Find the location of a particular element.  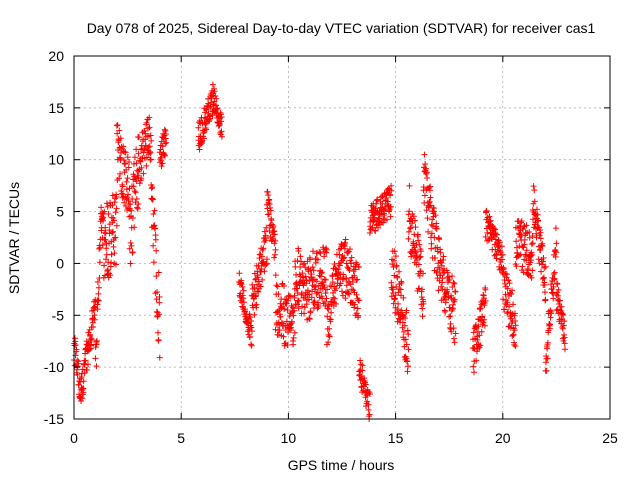

x-tick-label: 25 is located at coordinates (610, 438).